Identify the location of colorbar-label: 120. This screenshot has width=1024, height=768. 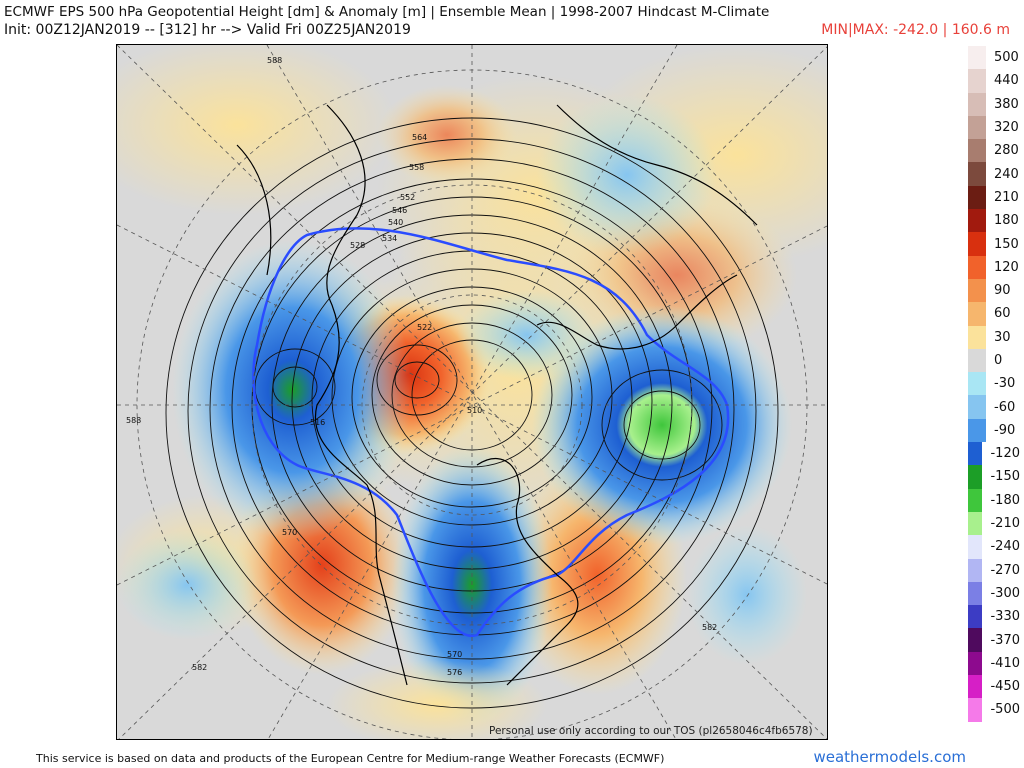
(1006, 267).